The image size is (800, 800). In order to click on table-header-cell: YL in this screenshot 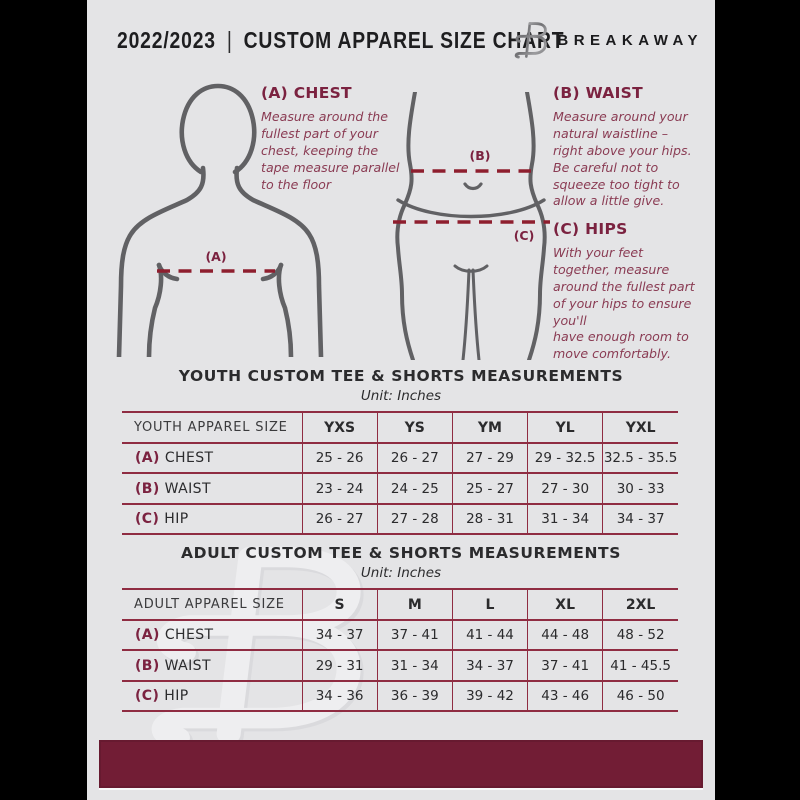, I will do `click(565, 427)`.